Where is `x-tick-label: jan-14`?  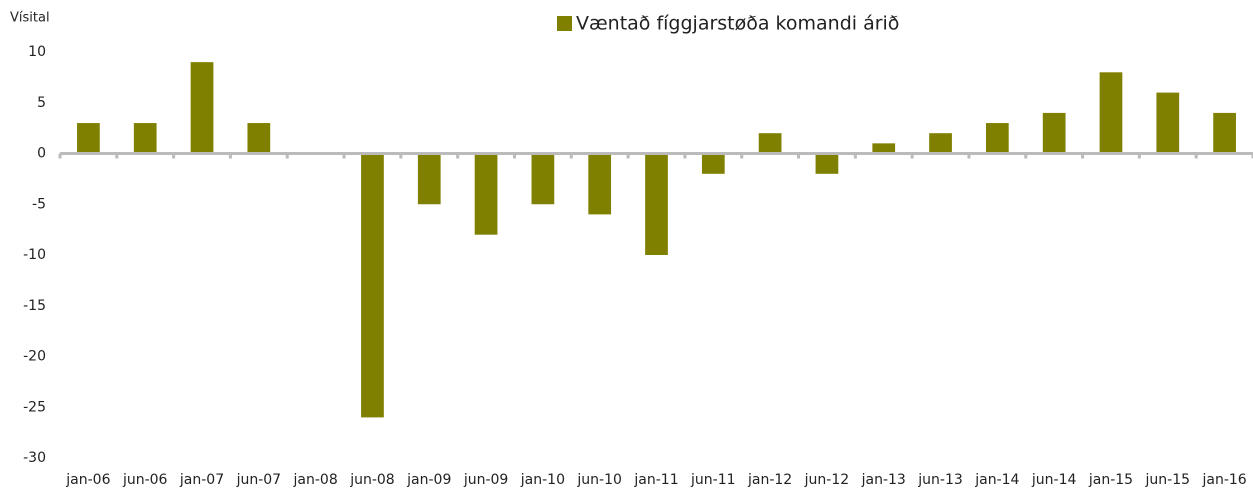 x-tick-label: jan-14 is located at coordinates (996, 480).